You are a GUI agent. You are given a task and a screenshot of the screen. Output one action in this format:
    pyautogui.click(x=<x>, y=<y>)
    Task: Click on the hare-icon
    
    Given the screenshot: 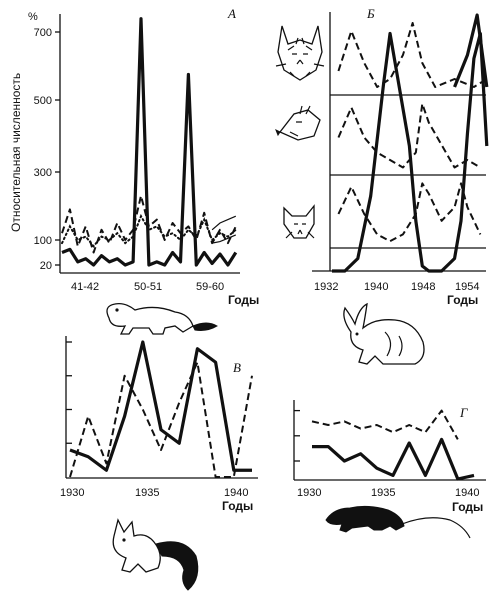 What is the action you would take?
    pyautogui.click(x=384, y=333)
    